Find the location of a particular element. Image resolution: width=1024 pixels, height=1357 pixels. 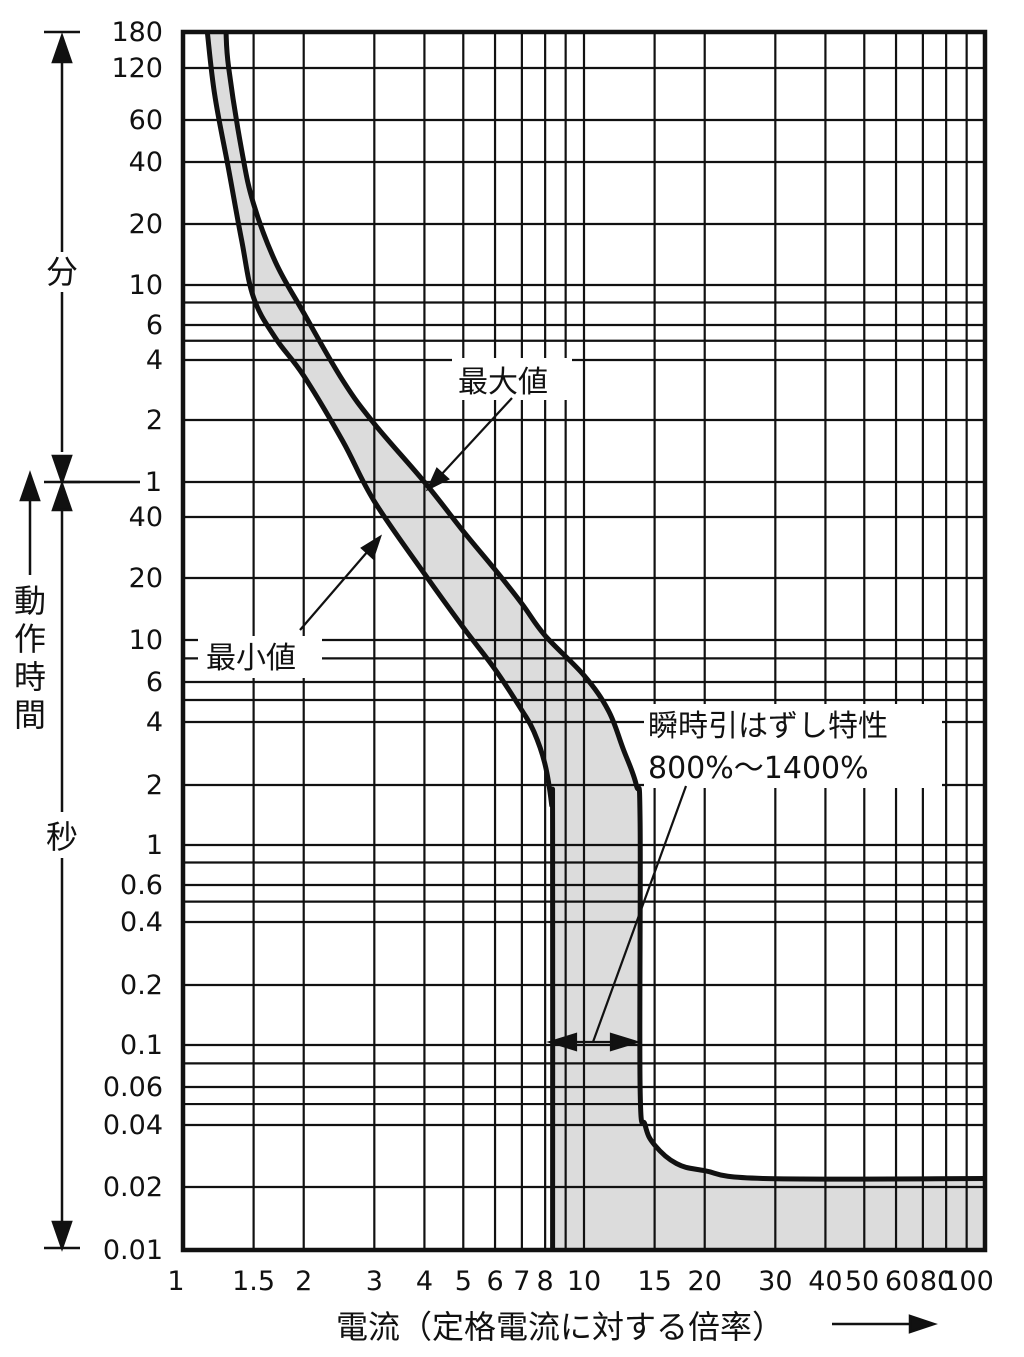

y-tick-label: 0.6 is located at coordinates (141, 885).